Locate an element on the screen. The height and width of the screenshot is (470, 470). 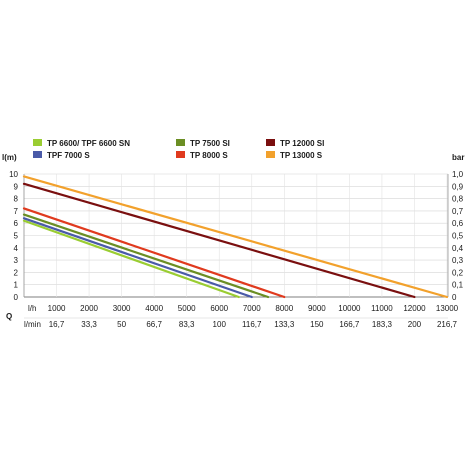
right-tick-label: 0,6 is located at coordinates (458, 223).